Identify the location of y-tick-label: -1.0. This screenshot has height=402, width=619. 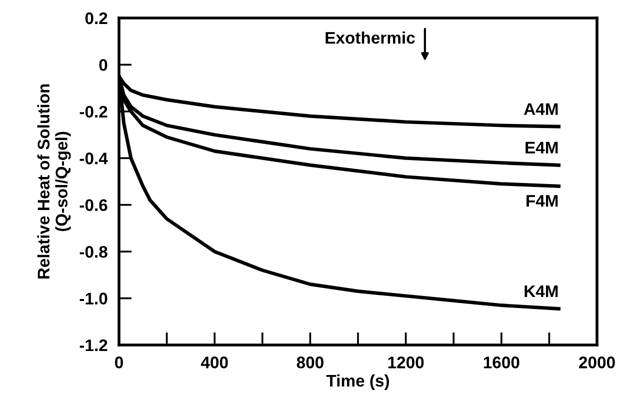
(94, 298).